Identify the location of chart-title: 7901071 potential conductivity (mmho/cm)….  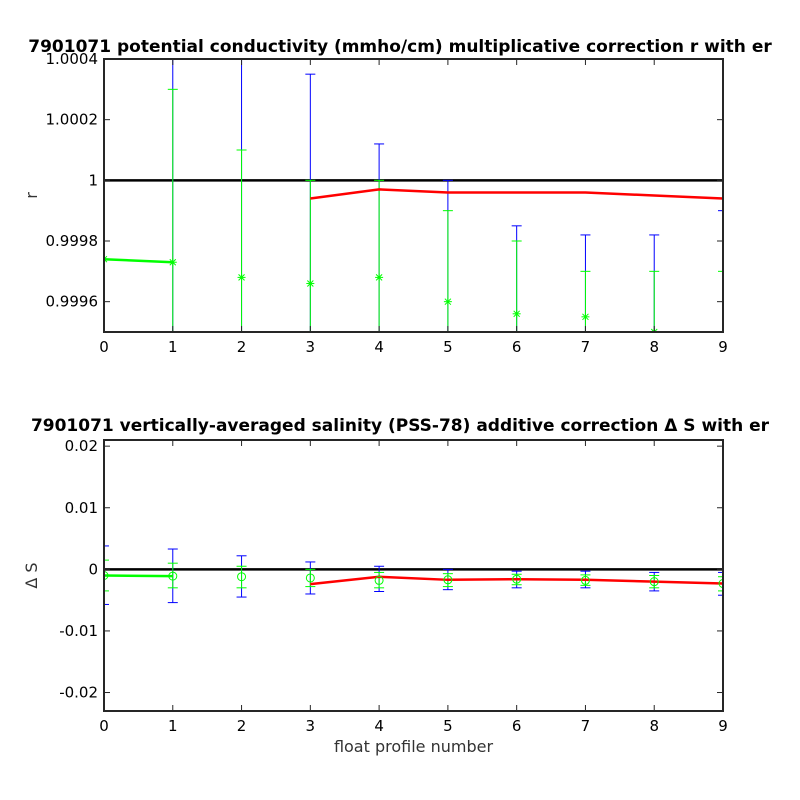
(400, 47).